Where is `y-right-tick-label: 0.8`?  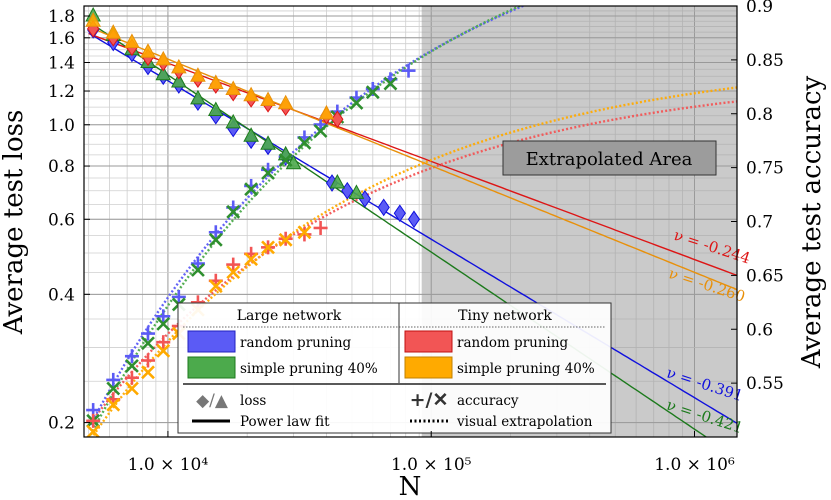 y-right-tick-label: 0.8 is located at coordinates (759, 115).